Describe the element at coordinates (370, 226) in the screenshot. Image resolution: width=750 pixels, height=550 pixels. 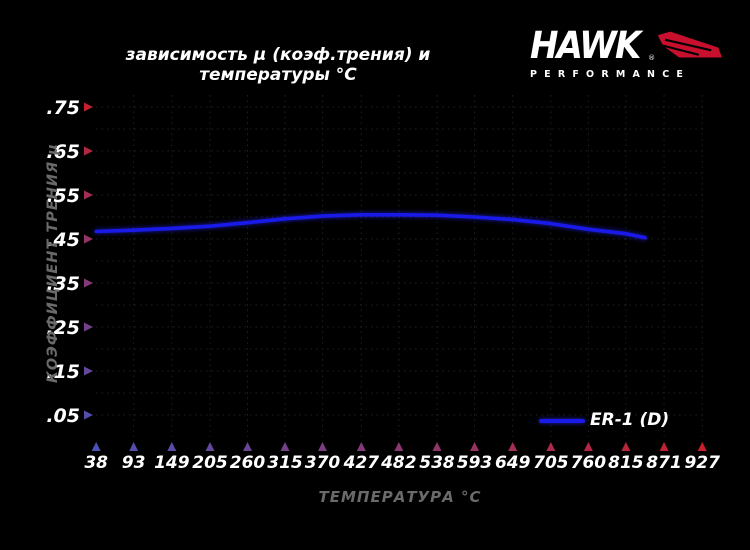
I see `er1-curve` at that location.